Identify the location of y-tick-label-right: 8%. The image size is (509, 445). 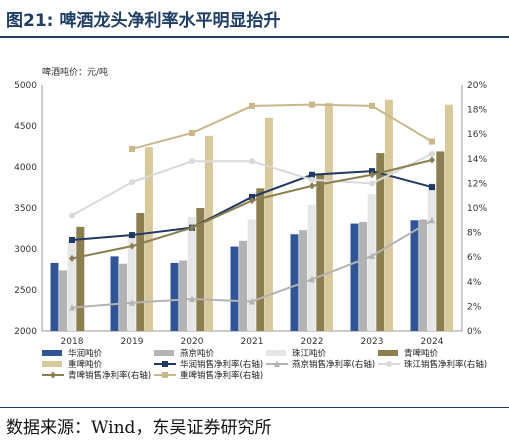
(474, 234).